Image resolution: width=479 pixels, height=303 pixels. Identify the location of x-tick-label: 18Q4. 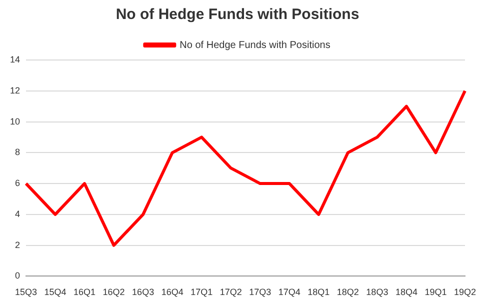
(406, 292).